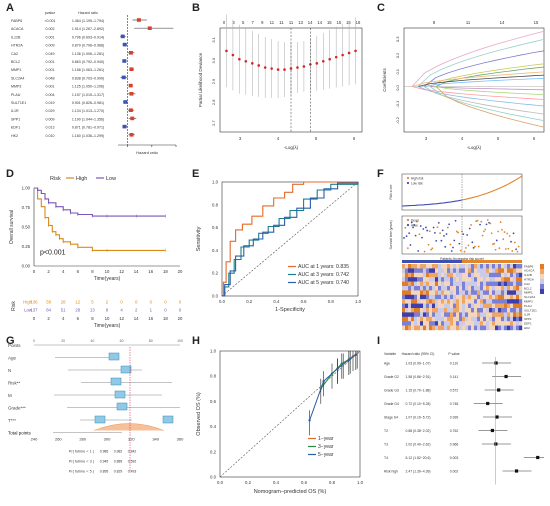 This screenshot has width=550, height=506. Describe the element at coordinates (10, 8) in the screenshot. I see `panel-label-a: A` at that location.